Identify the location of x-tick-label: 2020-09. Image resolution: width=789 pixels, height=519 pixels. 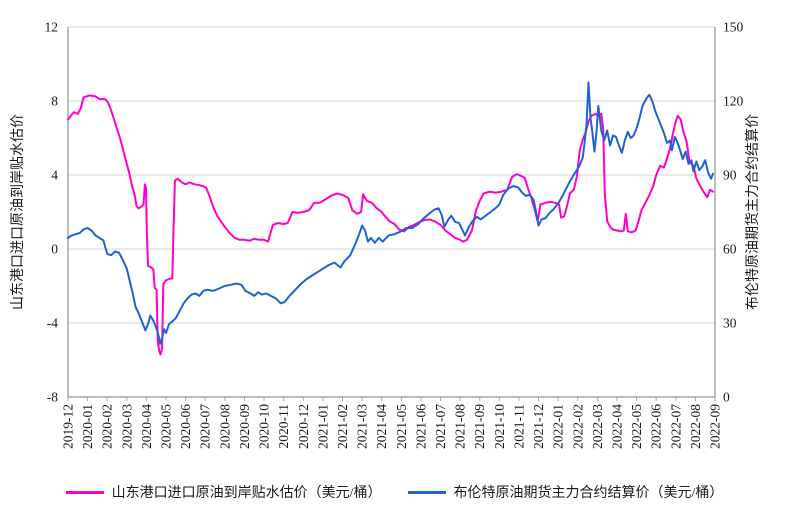
(244, 426).